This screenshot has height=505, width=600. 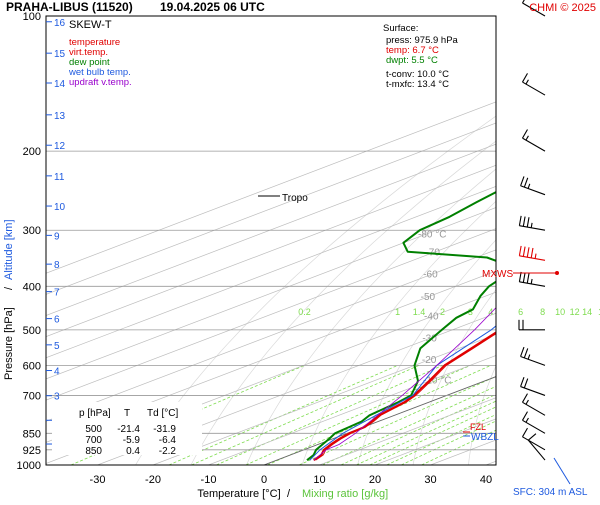 I want to click on station-title: PRAHA-LIBUS (11520), so click(x=69, y=7).